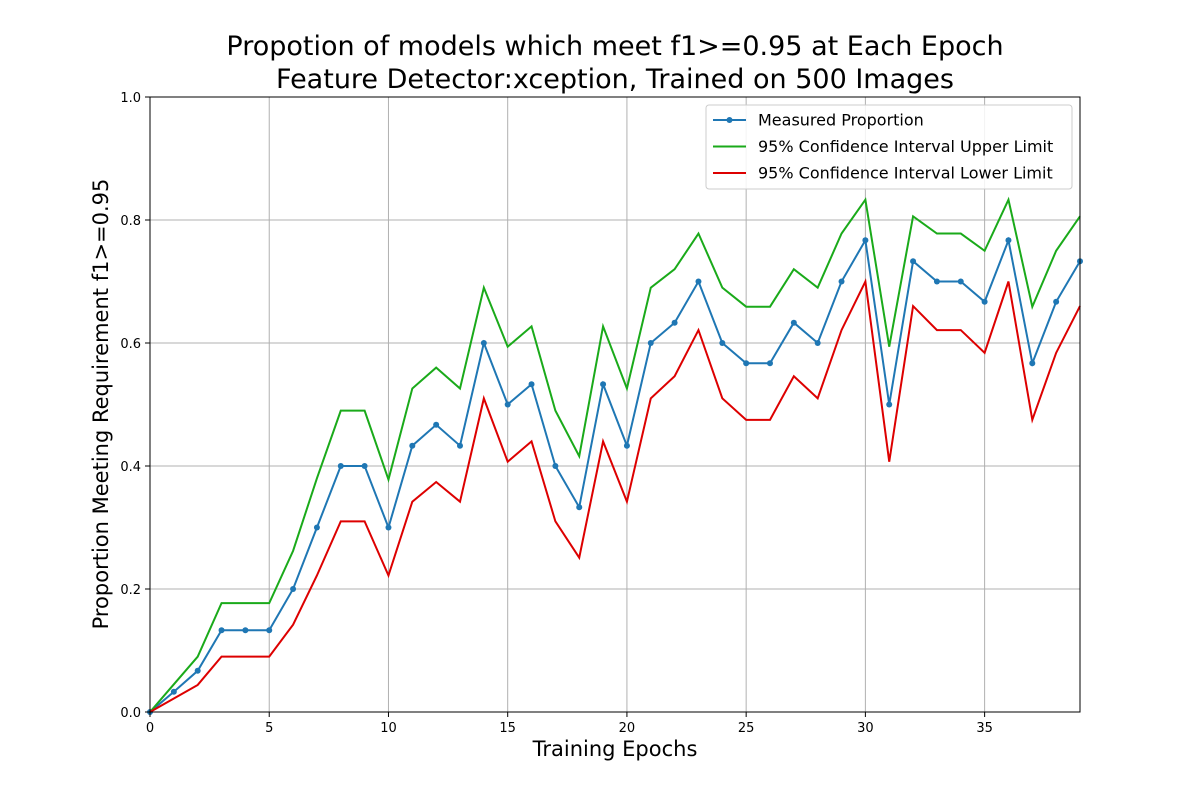 The height and width of the screenshot is (800, 1200). Describe the element at coordinates (269, 728) in the screenshot. I see `x-tick-label: 5` at that location.